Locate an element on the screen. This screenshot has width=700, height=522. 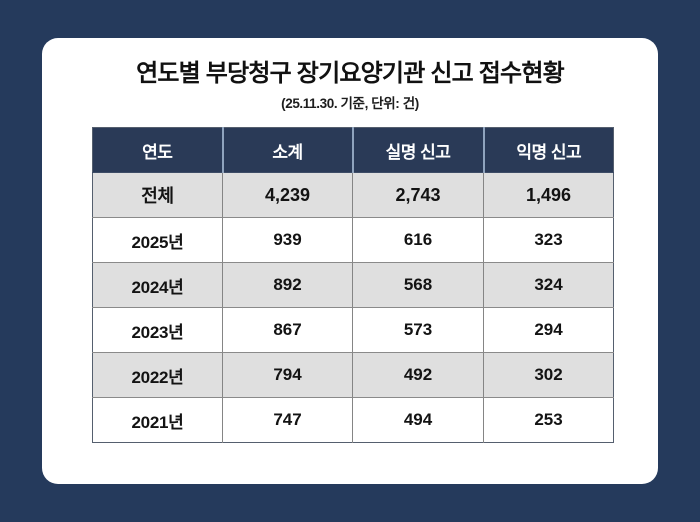
cell-anonymous: 253 is located at coordinates (548, 420).